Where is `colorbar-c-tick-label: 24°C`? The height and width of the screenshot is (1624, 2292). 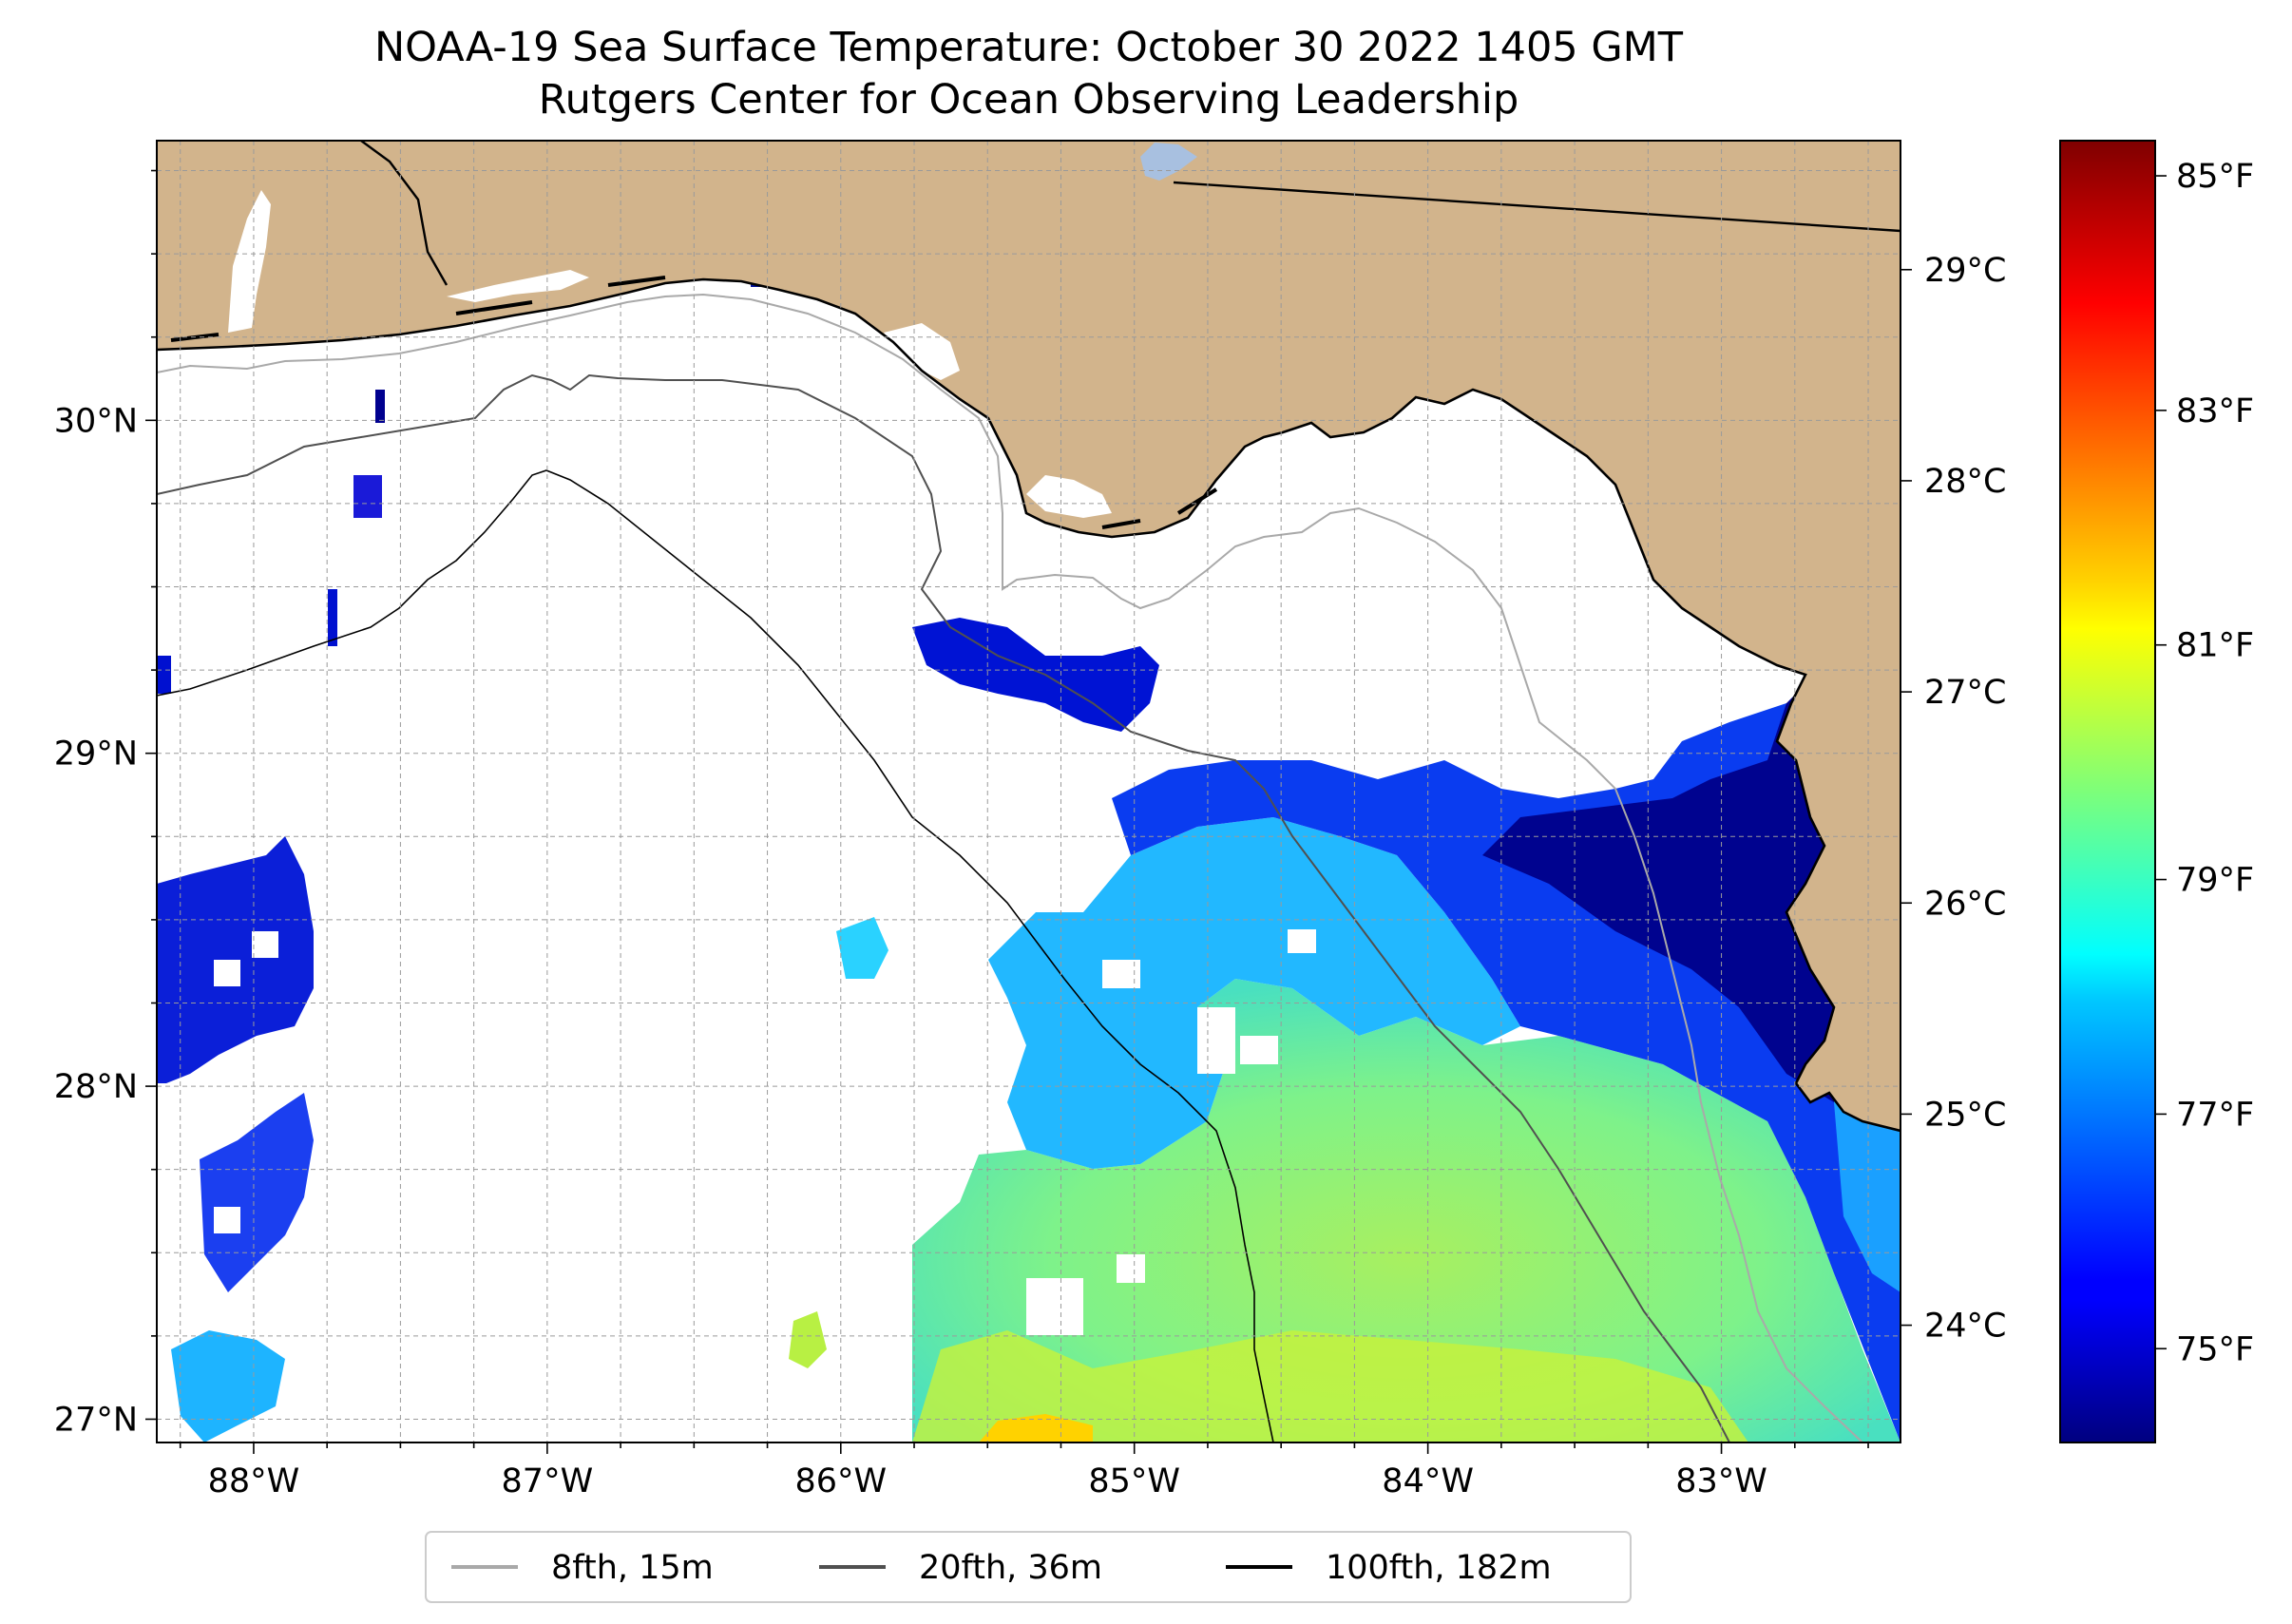
colorbar-c-tick-label: 24°C is located at coordinates (1965, 1327).